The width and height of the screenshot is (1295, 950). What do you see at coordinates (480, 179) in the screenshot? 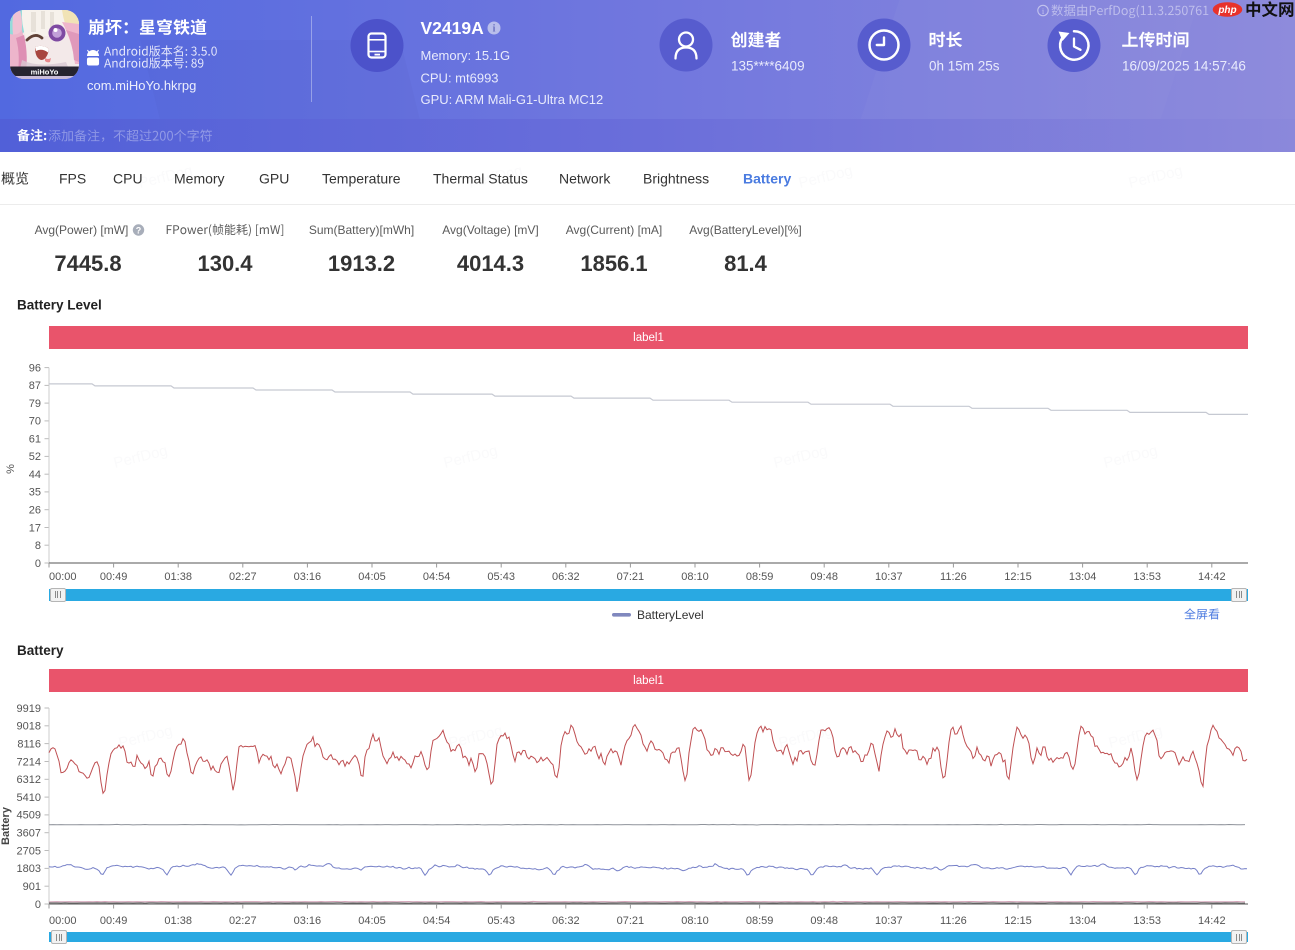
I see `svg-text: Thermal Status` at bounding box center [480, 179].